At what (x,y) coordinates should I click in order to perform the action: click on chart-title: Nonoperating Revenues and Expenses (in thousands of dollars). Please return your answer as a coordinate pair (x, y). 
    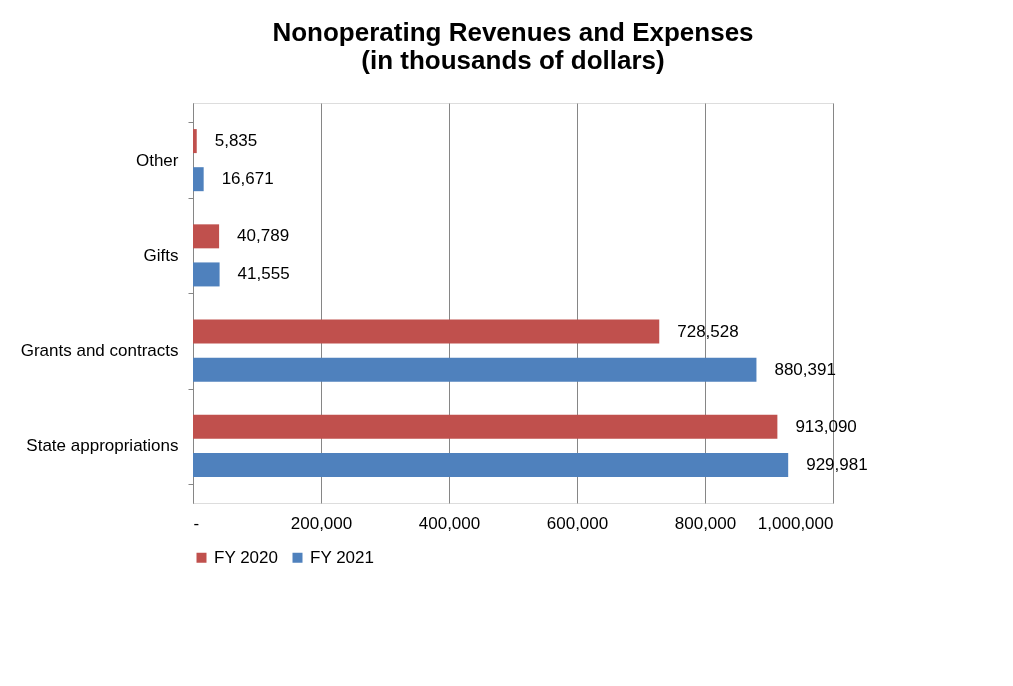
    Looking at the image, I should click on (513, 46).